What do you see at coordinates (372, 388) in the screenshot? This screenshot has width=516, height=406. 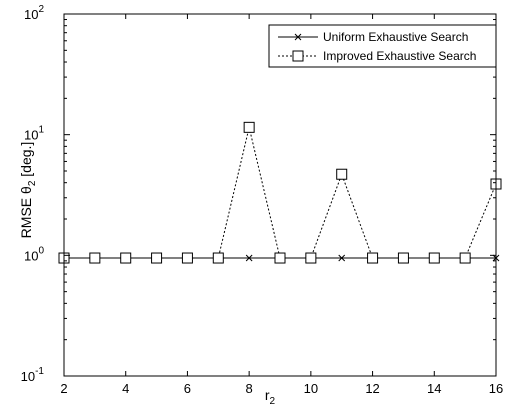 I see `x-tick-label: 12` at bounding box center [372, 388].